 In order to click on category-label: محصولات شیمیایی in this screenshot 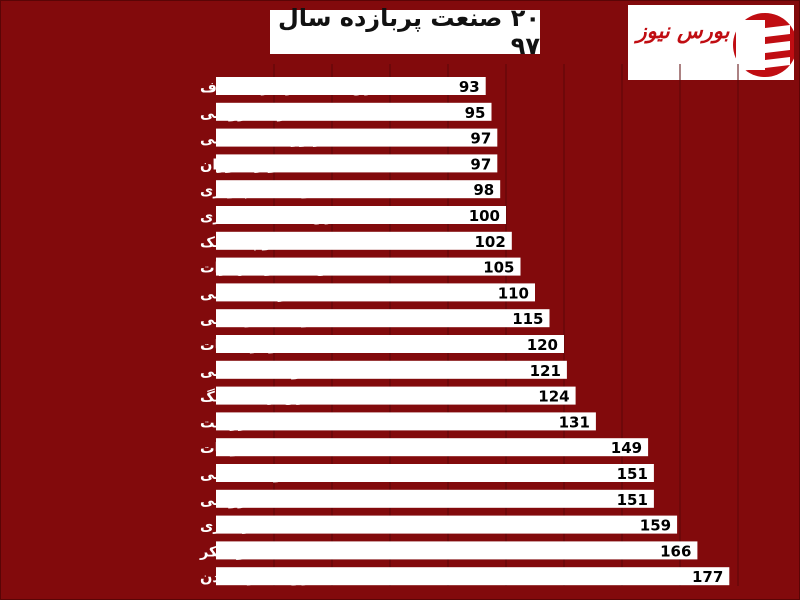, I will do `click(267, 372)`.